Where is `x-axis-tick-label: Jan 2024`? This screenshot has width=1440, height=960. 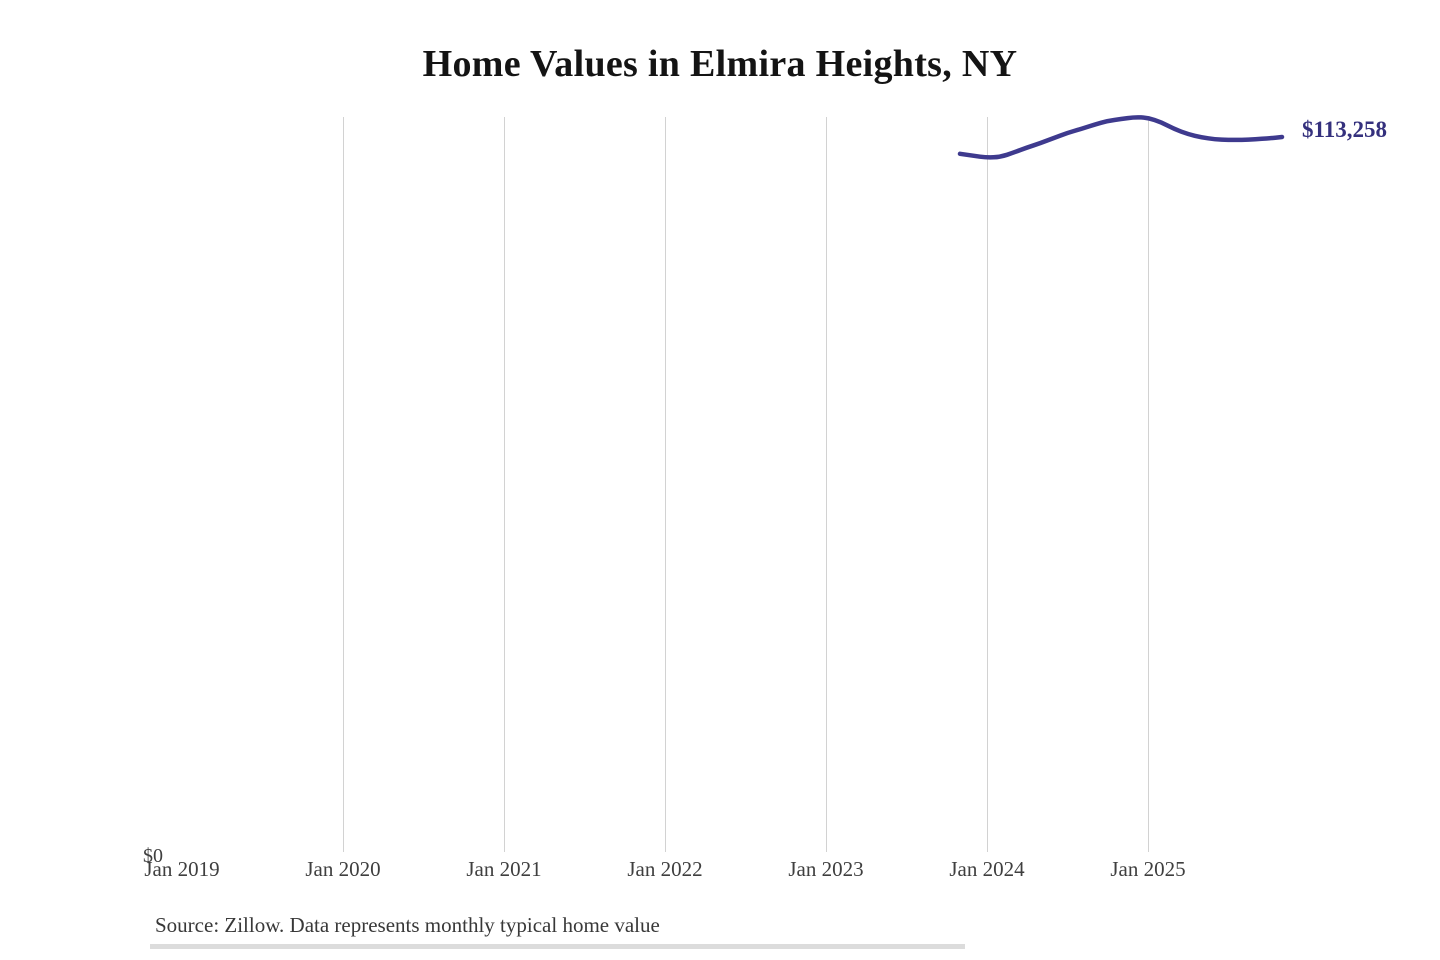
x-axis-tick-label: Jan 2024 is located at coordinates (987, 869).